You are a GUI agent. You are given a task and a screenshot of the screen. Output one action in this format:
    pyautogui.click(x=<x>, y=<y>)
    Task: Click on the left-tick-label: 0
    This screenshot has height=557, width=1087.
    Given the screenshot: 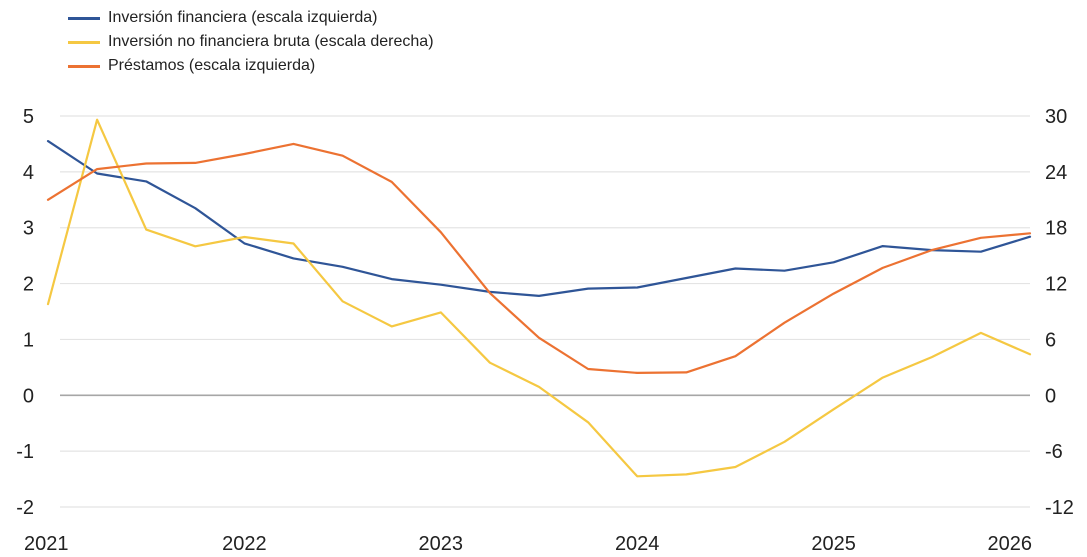 What is the action you would take?
    pyautogui.click(x=28, y=396)
    